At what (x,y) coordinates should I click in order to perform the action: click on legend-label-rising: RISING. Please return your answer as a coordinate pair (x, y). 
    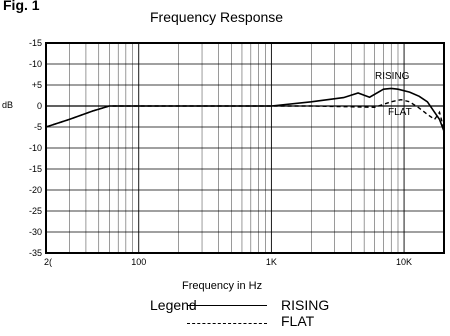
    Looking at the image, I should click on (305, 305).